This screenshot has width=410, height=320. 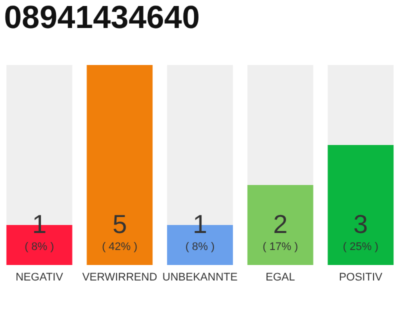 What do you see at coordinates (119, 224) in the screenshot?
I see `data-label: 5` at bounding box center [119, 224].